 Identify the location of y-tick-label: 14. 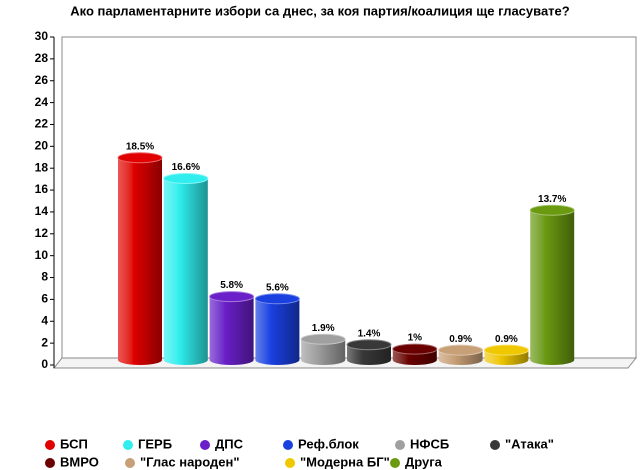
(42, 211).